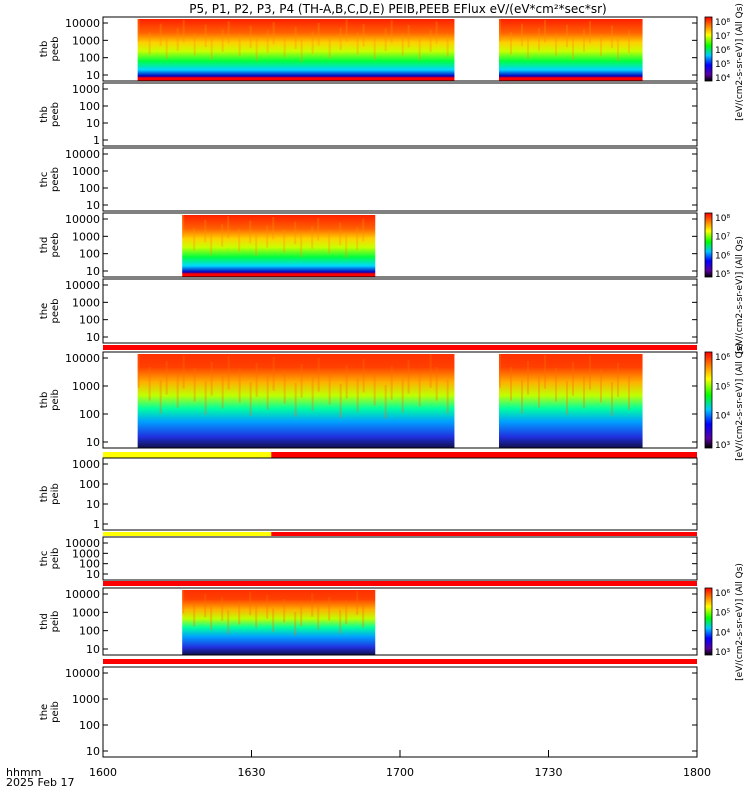 This screenshot has height=800, width=750. Describe the element at coordinates (96, 524) in the screenshot. I see `y-tick-label: 1` at that location.